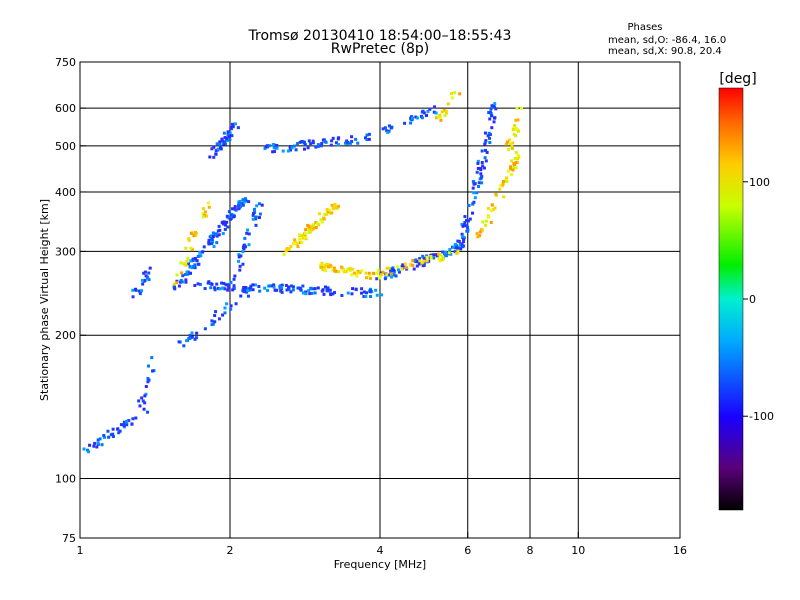 The image size is (800, 600). Describe the element at coordinates (44, 300) in the screenshot. I see `y-axis-label: Stationary phase Virtual Height [km]` at that location.